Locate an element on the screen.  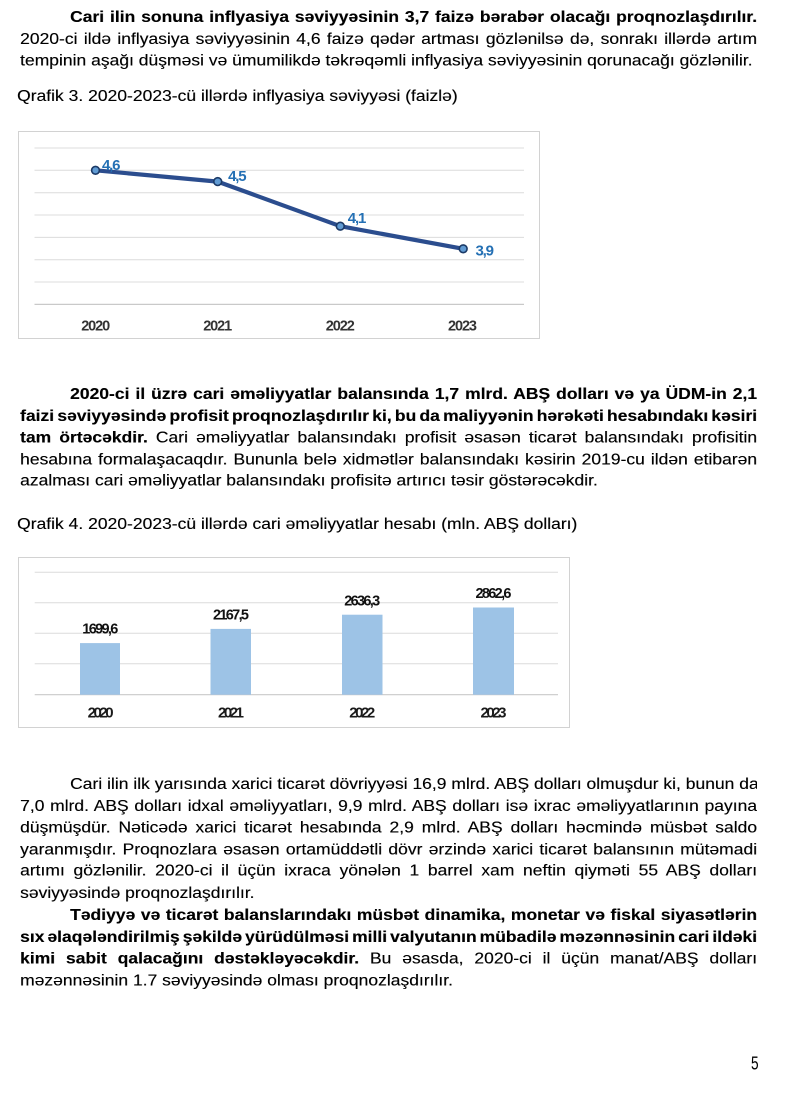
svg-text: 2636,3 is located at coordinates (362, 601).